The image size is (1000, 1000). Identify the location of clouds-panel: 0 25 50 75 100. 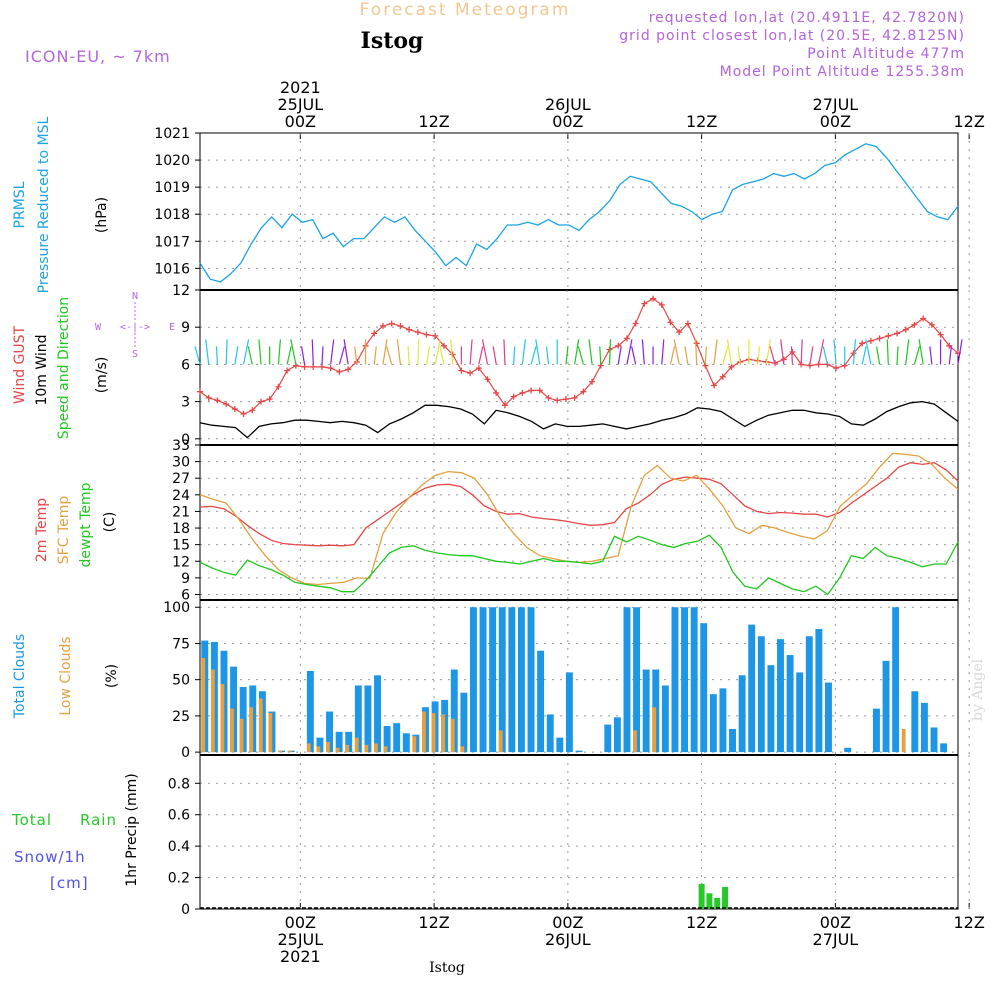
(566, 680).